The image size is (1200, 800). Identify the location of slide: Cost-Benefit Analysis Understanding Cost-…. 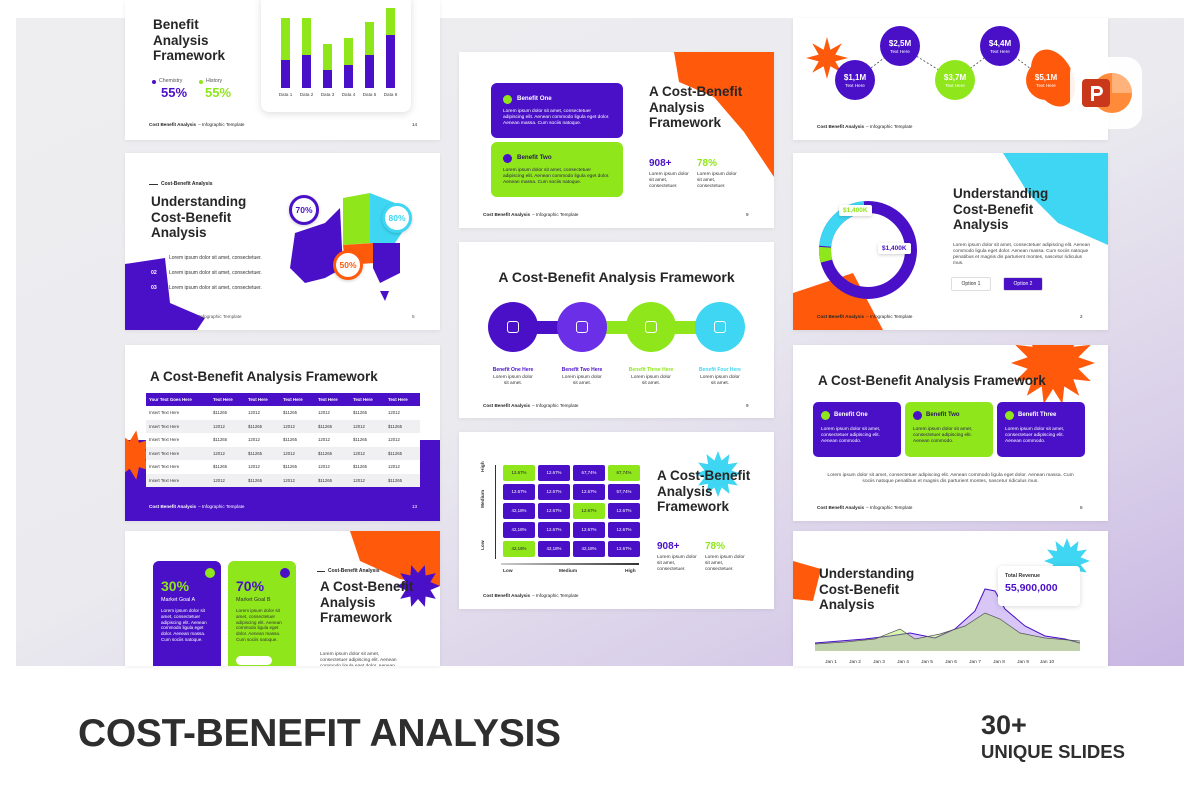
(282, 241).